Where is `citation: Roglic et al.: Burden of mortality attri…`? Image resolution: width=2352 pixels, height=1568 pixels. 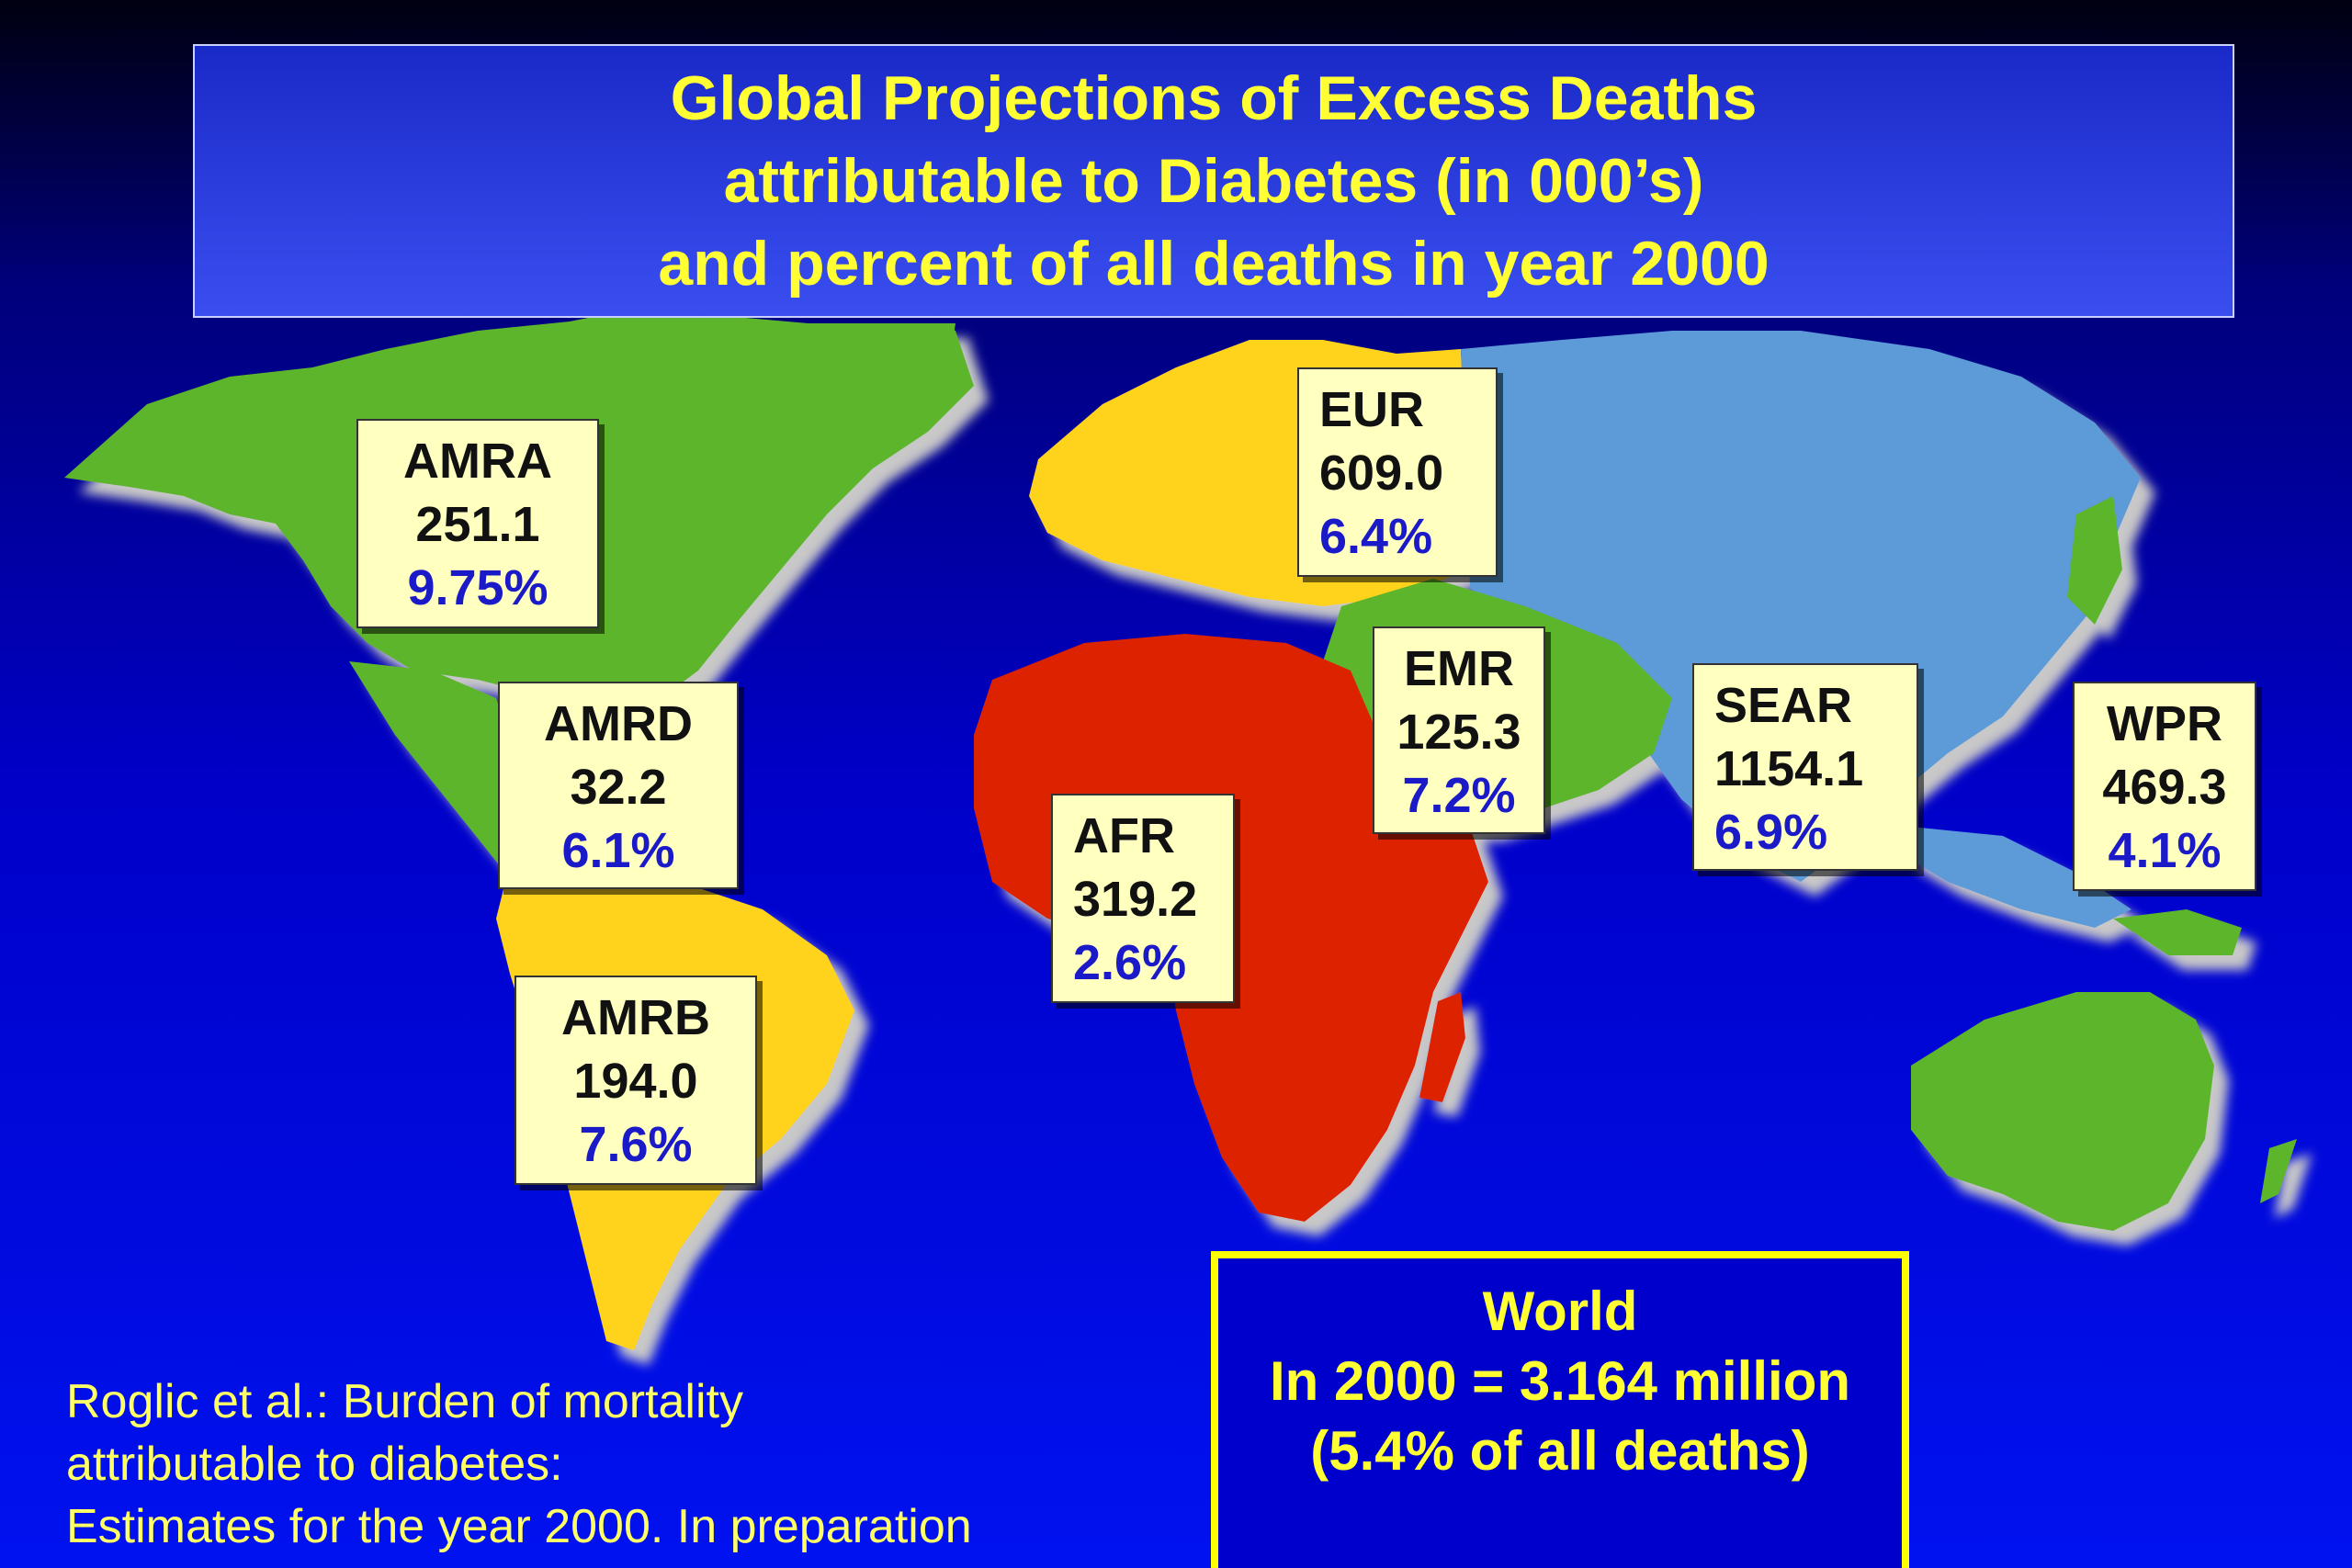 citation: Roglic et al.: Burden of mortality attri… is located at coordinates (519, 1465).